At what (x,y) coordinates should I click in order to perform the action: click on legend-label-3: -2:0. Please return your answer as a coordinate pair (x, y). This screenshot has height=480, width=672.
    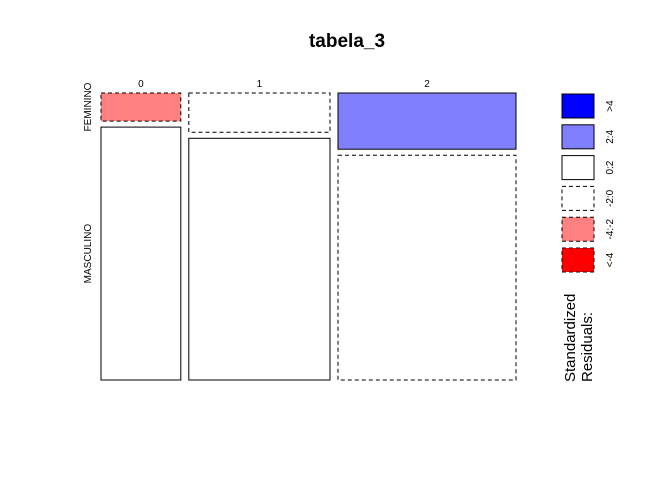
    Looking at the image, I should click on (610, 198).